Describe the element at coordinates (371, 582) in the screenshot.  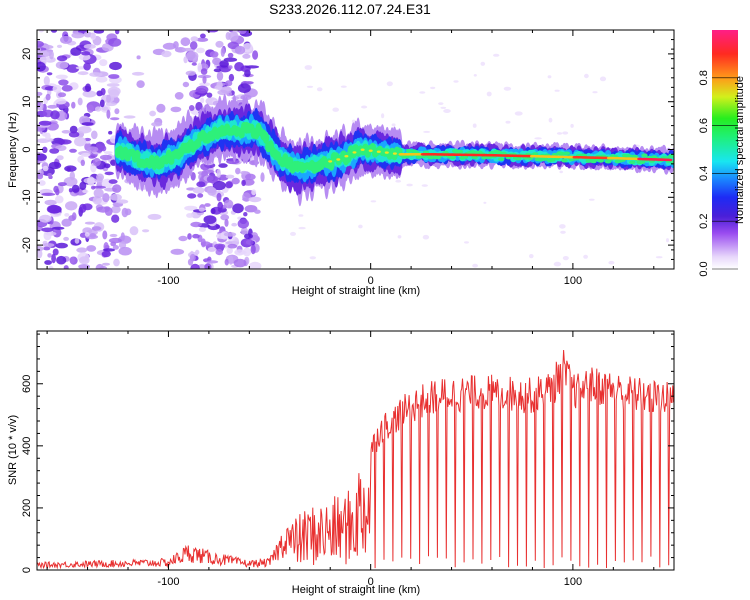
I see `x-tick-label: 0` at that location.